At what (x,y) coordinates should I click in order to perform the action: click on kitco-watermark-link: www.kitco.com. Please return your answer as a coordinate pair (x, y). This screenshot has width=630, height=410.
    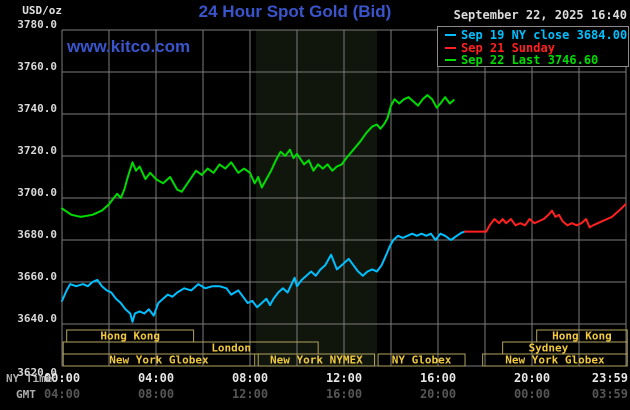
    Looking at the image, I should click on (129, 46).